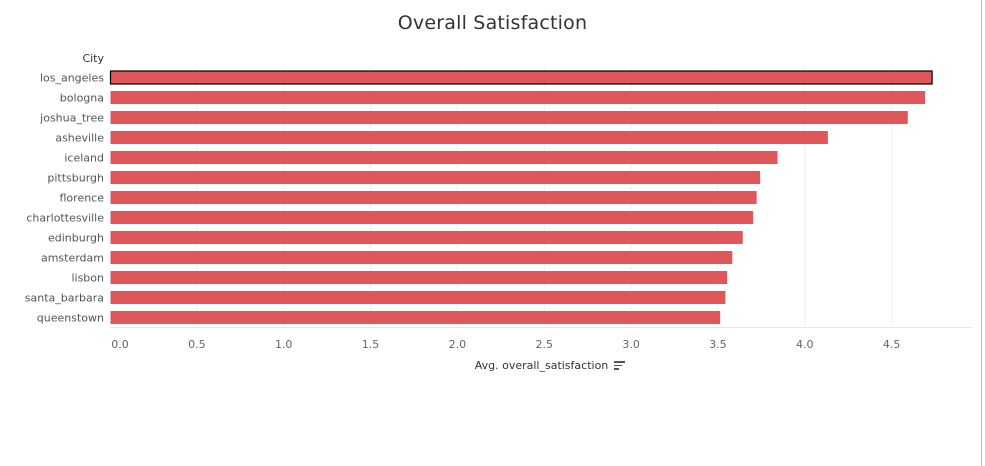 The height and width of the screenshot is (466, 985). What do you see at coordinates (419, 277) in the screenshot?
I see `bar-lisbon` at bounding box center [419, 277].